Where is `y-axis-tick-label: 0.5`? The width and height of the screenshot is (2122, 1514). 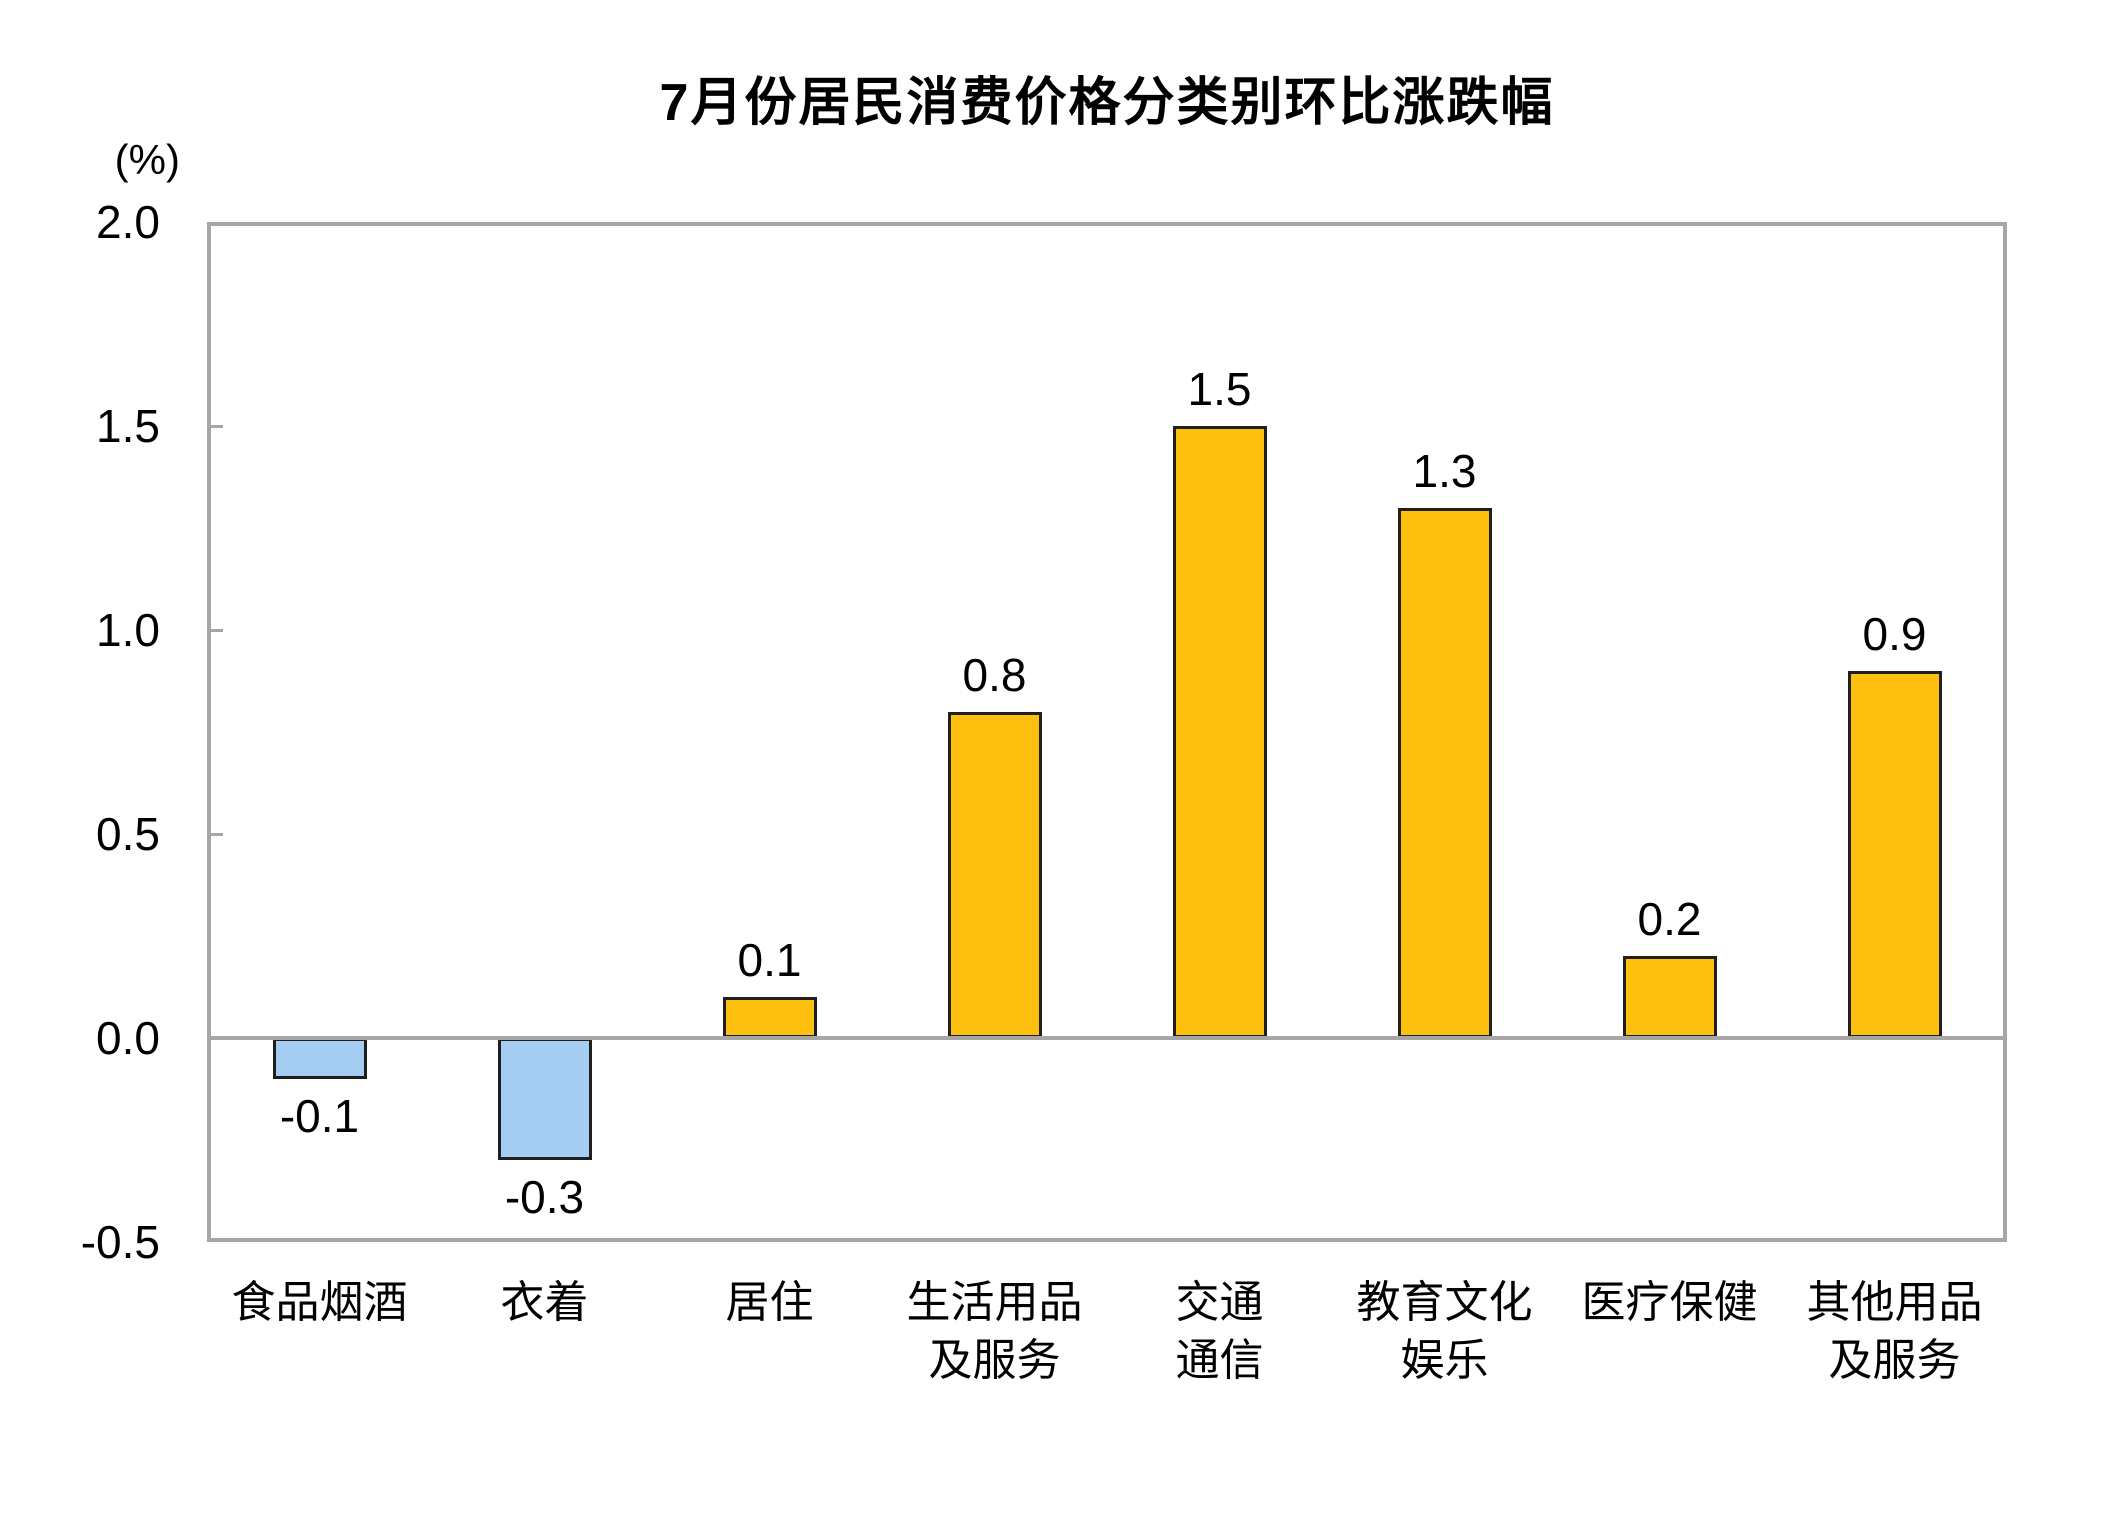 y-axis-tick-label: 0.5 is located at coordinates (128, 834).